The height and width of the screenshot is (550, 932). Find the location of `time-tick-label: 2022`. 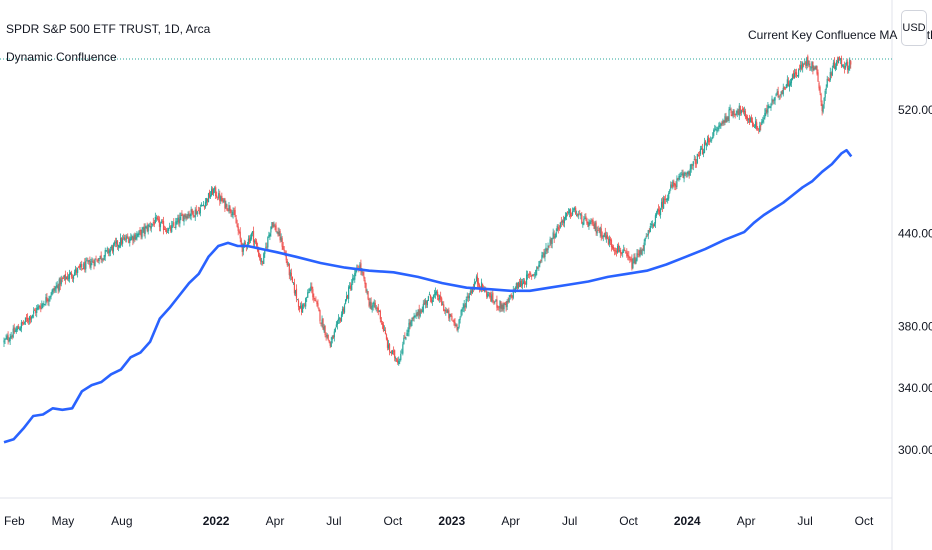

time-tick-label: 2022 is located at coordinates (216, 521).